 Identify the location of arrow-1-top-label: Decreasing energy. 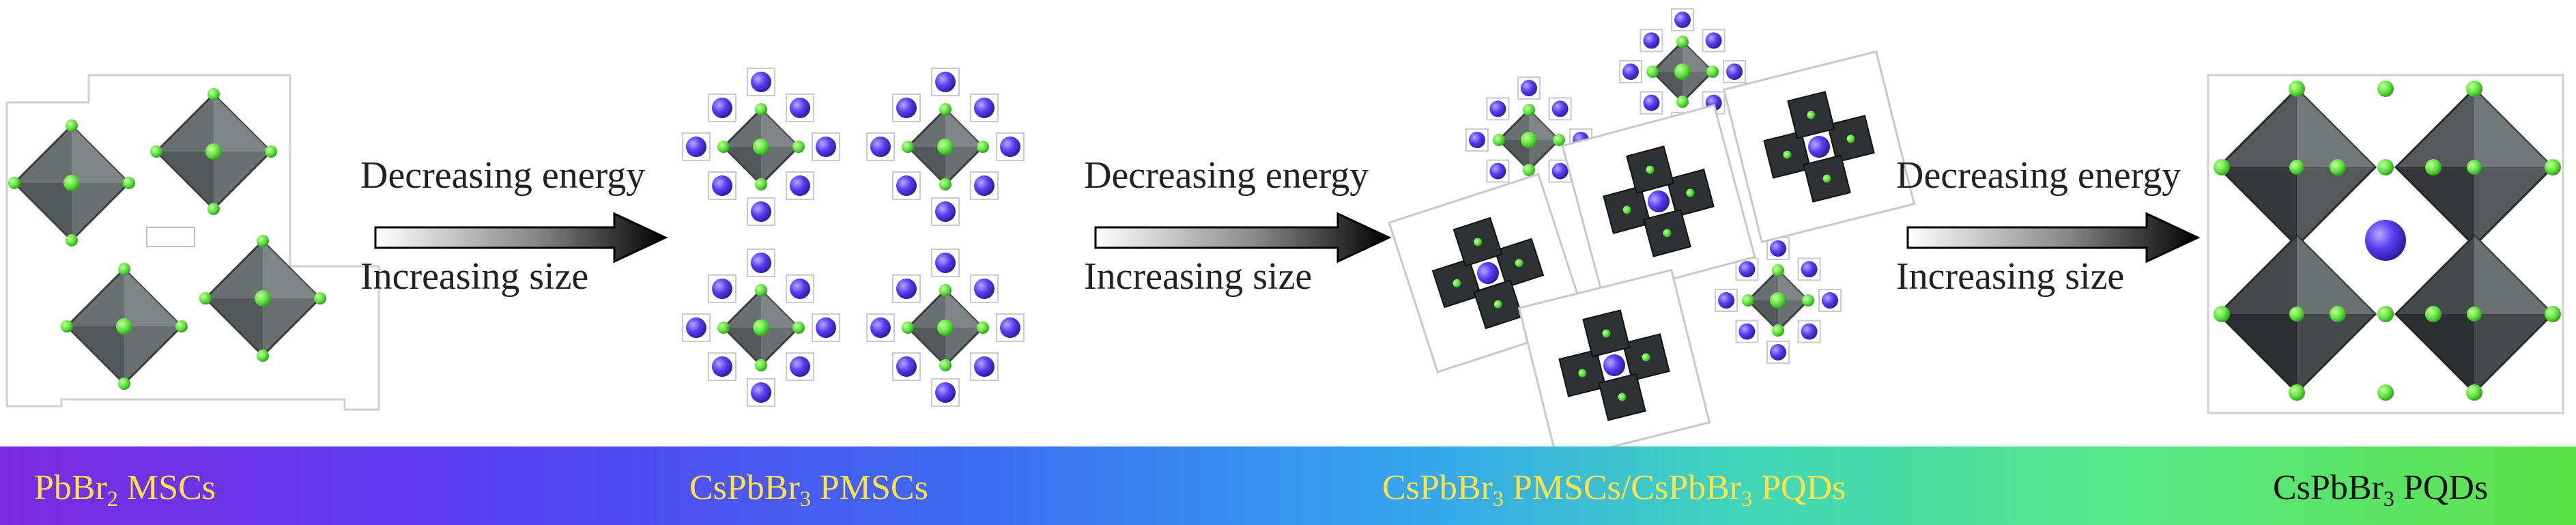
(503, 175).